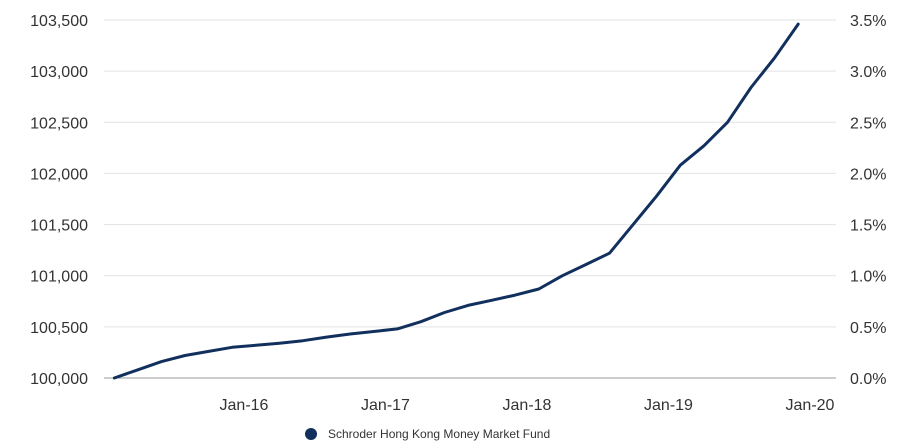  I want to click on y-tick-label: 100,500, so click(59, 328).